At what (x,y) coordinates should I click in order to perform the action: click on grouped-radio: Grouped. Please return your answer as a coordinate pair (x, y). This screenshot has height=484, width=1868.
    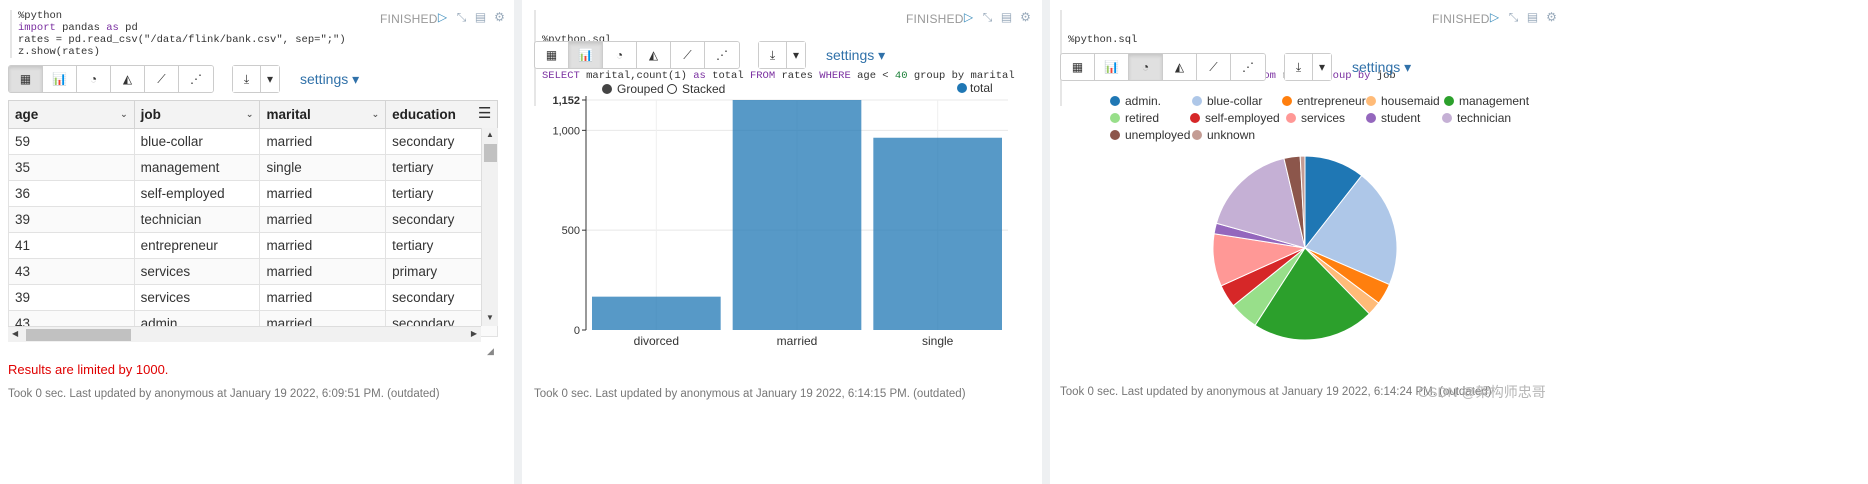
    Looking at the image, I should click on (633, 89).